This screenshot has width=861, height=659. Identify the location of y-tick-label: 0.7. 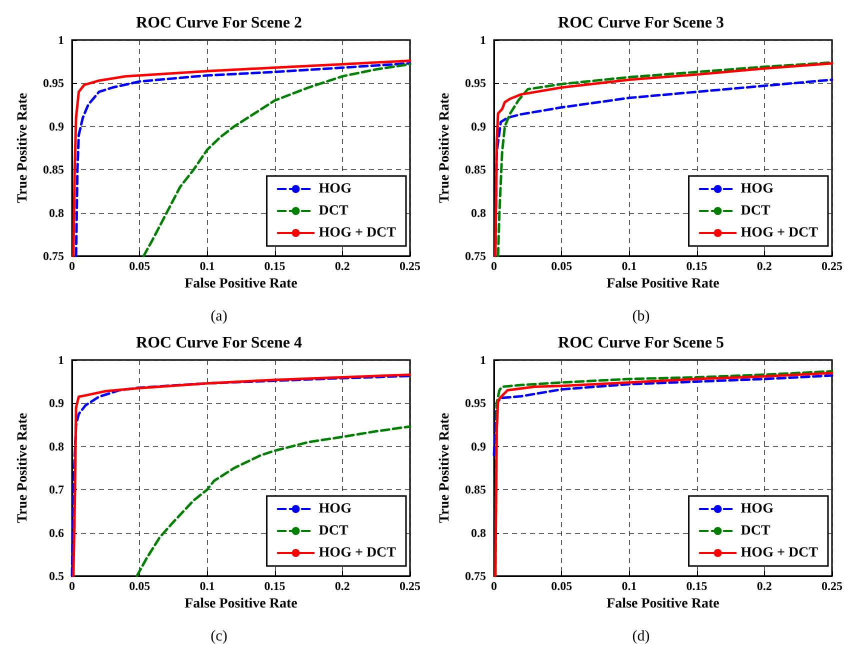
(56, 489).